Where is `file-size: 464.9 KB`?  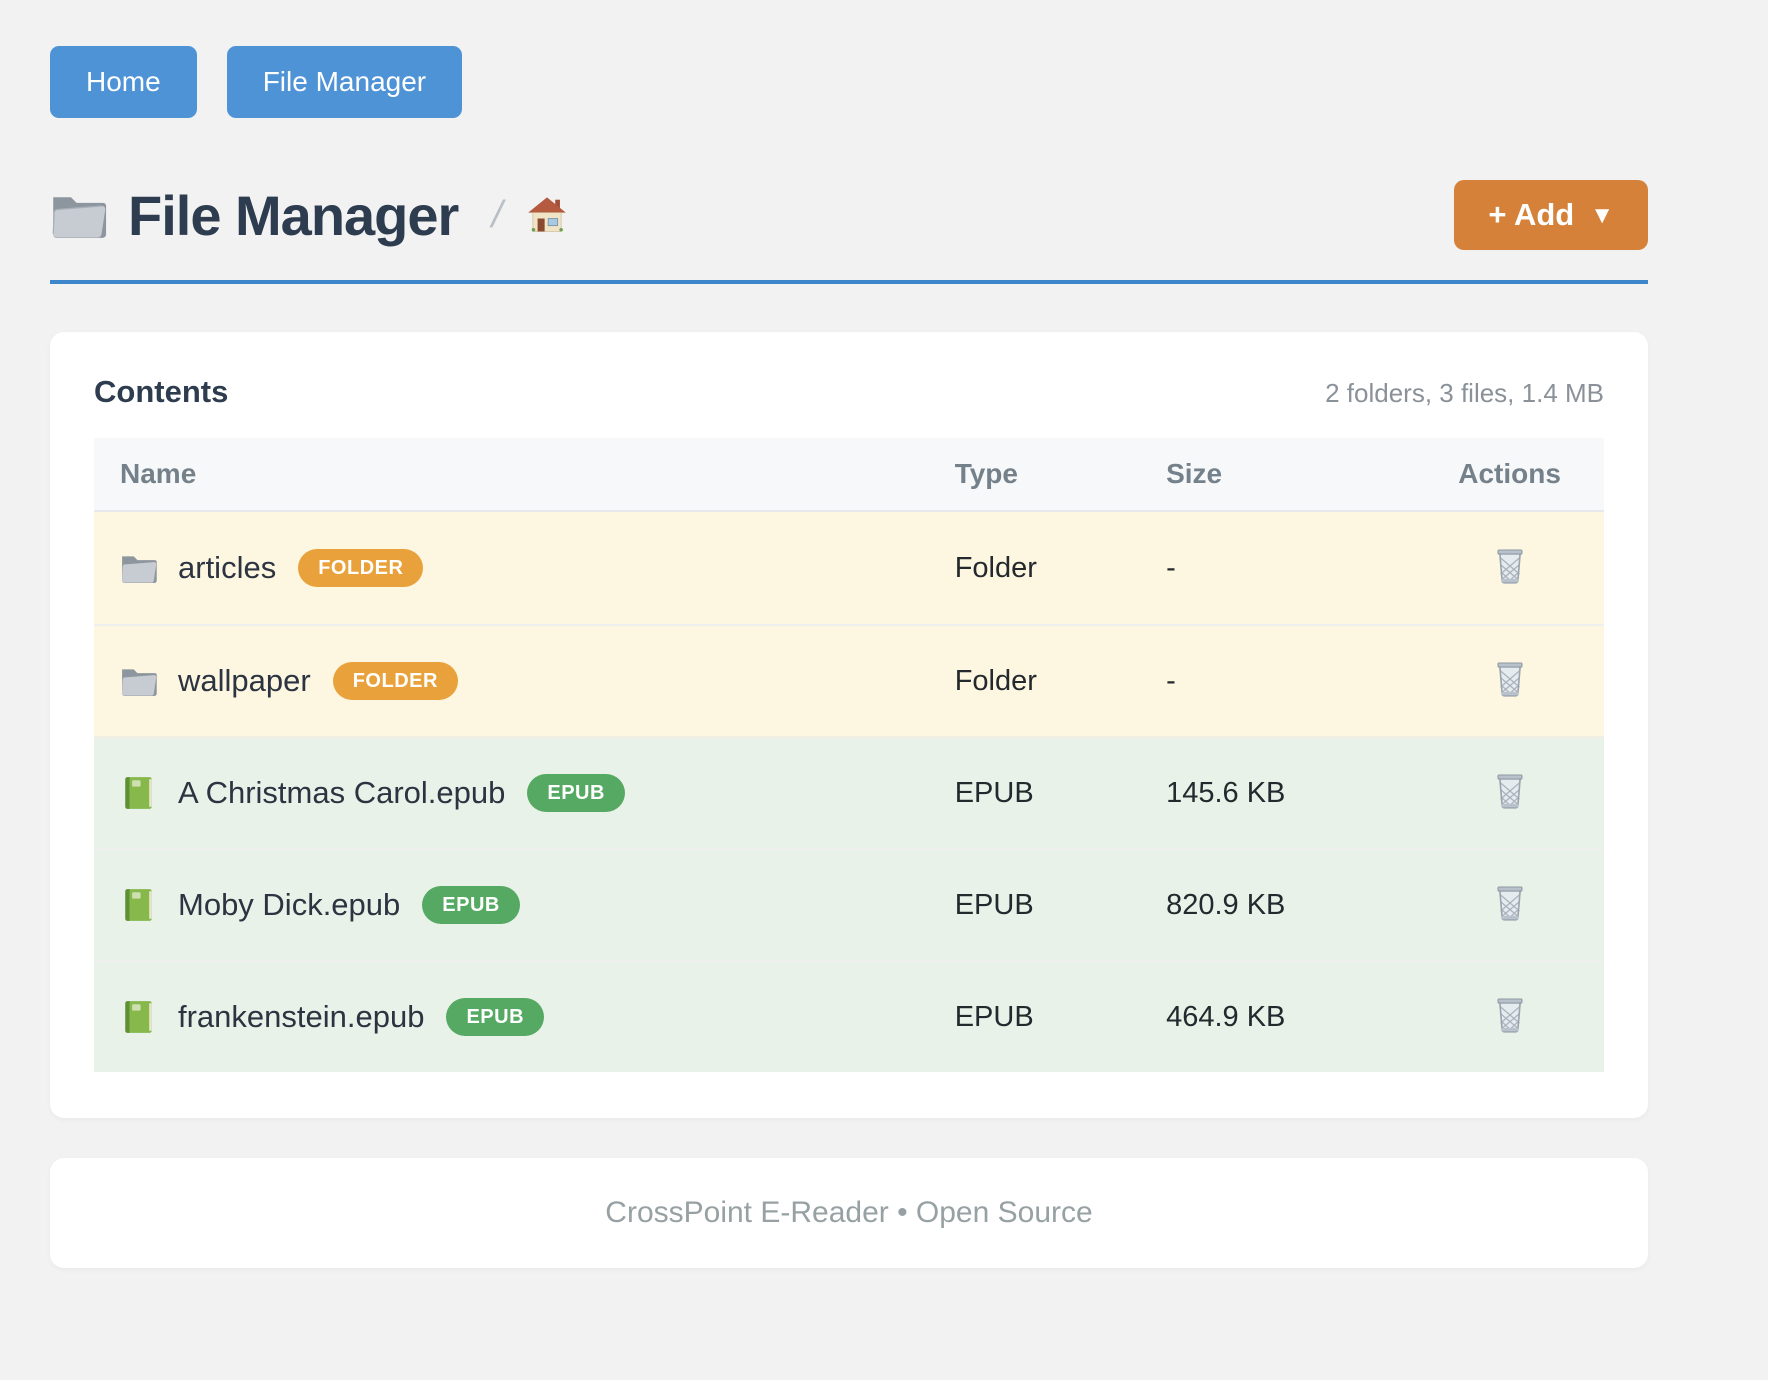 file-size: 464.9 KB is located at coordinates (1226, 1016).